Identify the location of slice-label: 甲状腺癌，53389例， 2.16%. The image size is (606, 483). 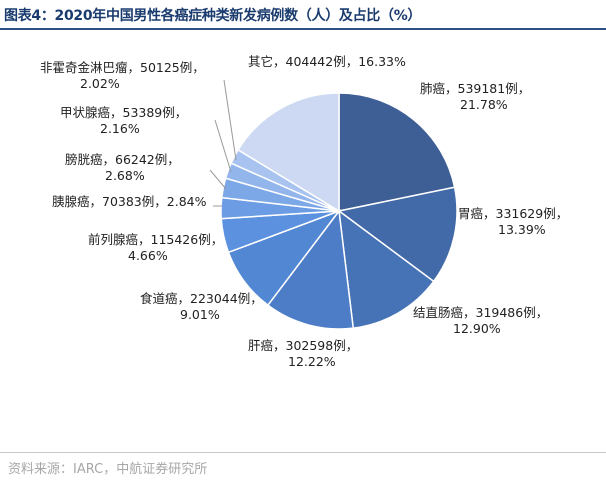
(123, 120).